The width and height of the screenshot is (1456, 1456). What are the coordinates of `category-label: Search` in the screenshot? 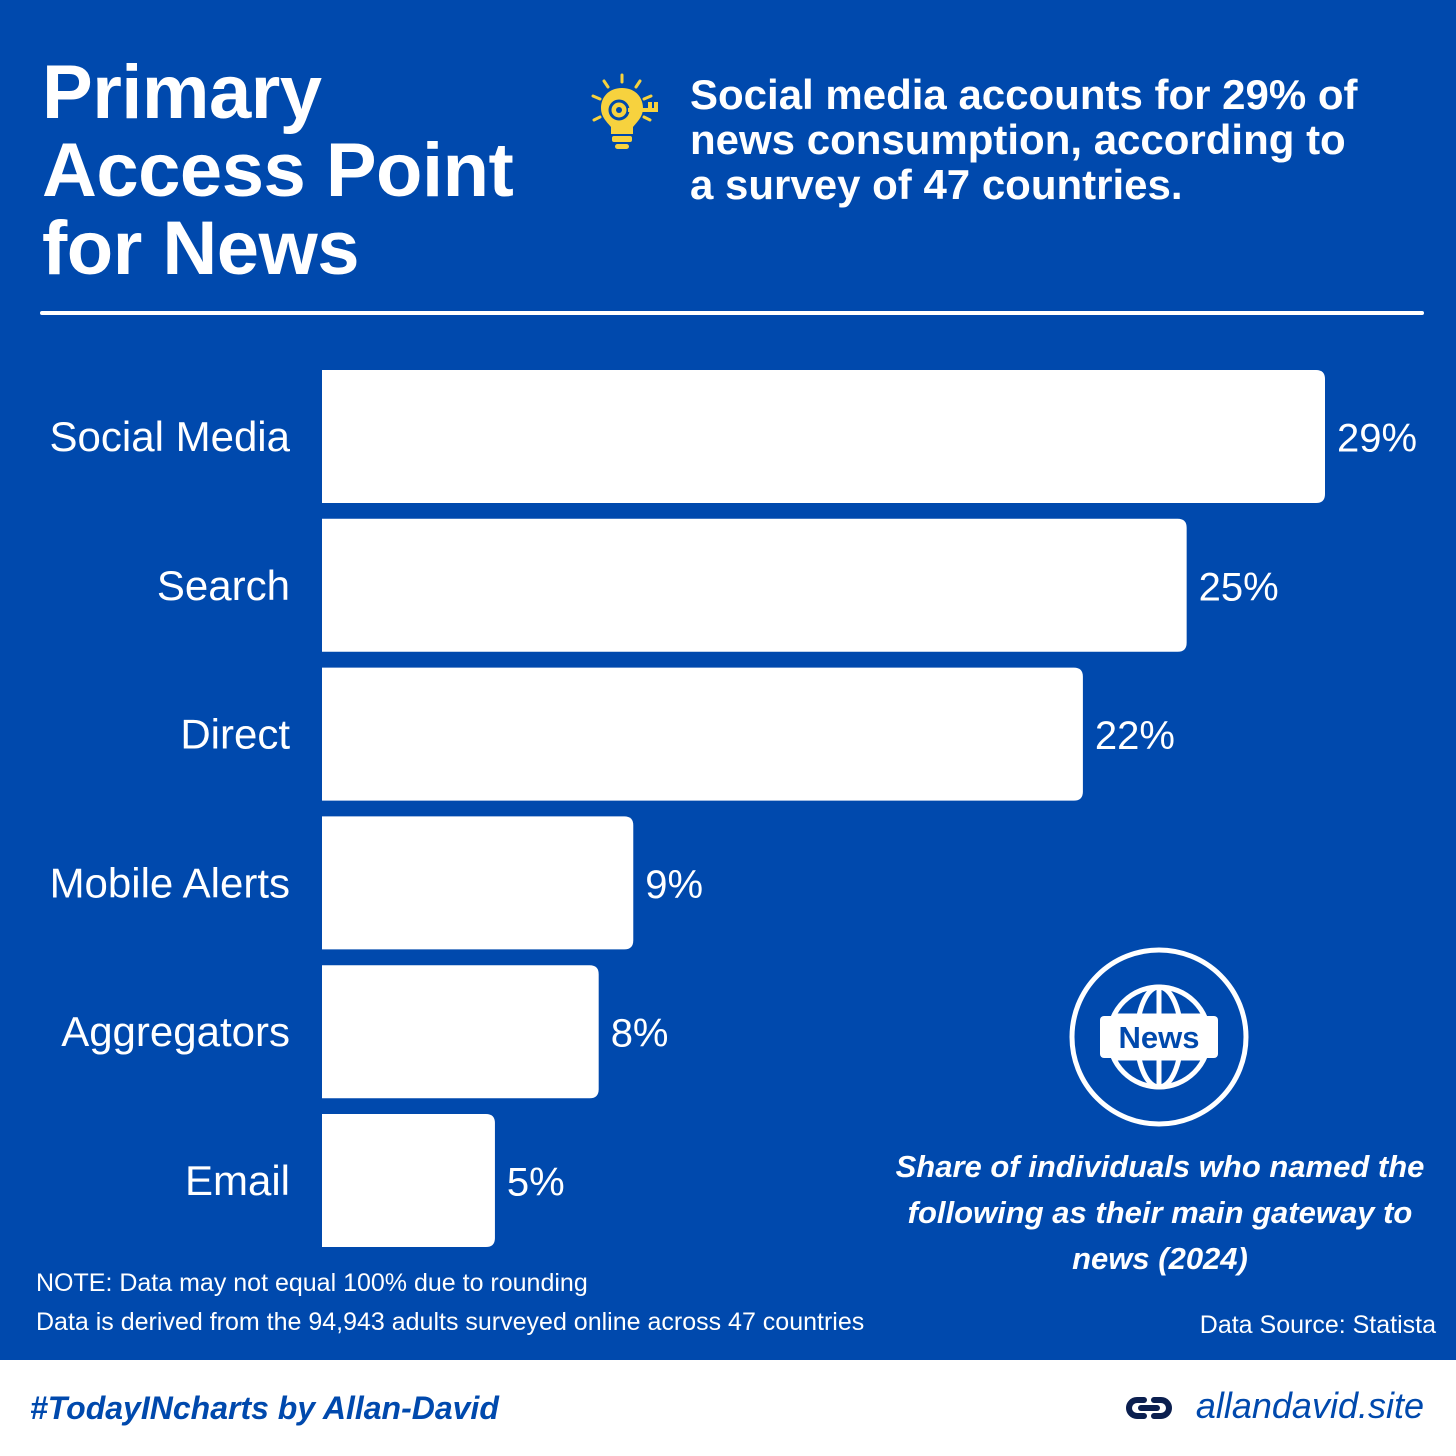 It's located at (223, 585).